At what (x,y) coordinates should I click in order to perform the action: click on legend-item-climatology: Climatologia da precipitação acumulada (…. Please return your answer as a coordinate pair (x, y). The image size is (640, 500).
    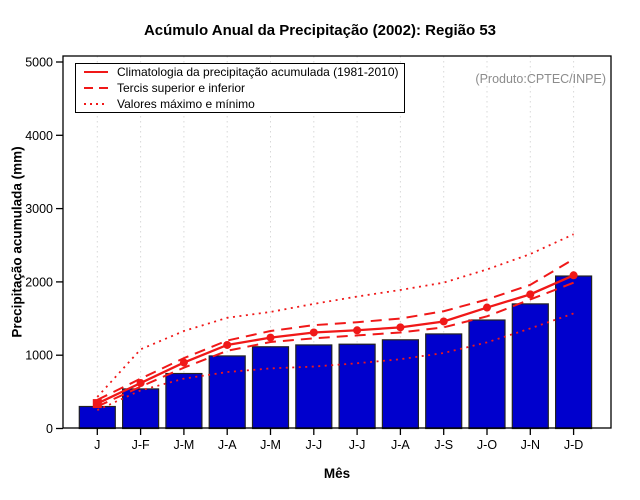
    Looking at the image, I should click on (240, 72).